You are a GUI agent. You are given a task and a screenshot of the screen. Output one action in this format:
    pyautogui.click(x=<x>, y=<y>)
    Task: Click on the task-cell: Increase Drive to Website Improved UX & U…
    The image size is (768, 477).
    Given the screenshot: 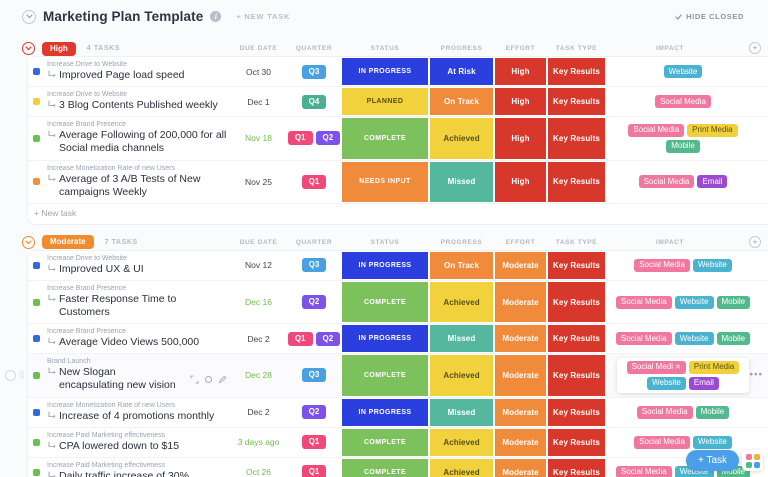 What is the action you would take?
    pyautogui.click(x=129, y=265)
    